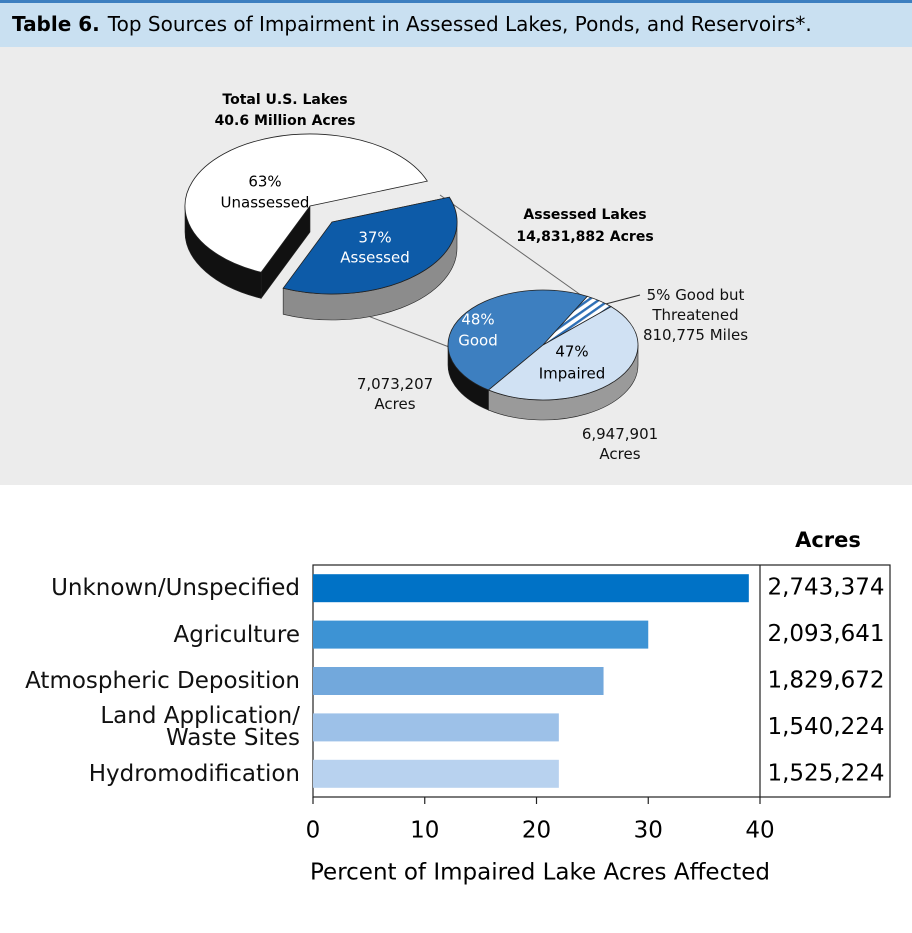 This screenshot has width=912, height=933. What do you see at coordinates (572, 374) in the screenshot?
I see `slice-label: Impaired` at bounding box center [572, 374].